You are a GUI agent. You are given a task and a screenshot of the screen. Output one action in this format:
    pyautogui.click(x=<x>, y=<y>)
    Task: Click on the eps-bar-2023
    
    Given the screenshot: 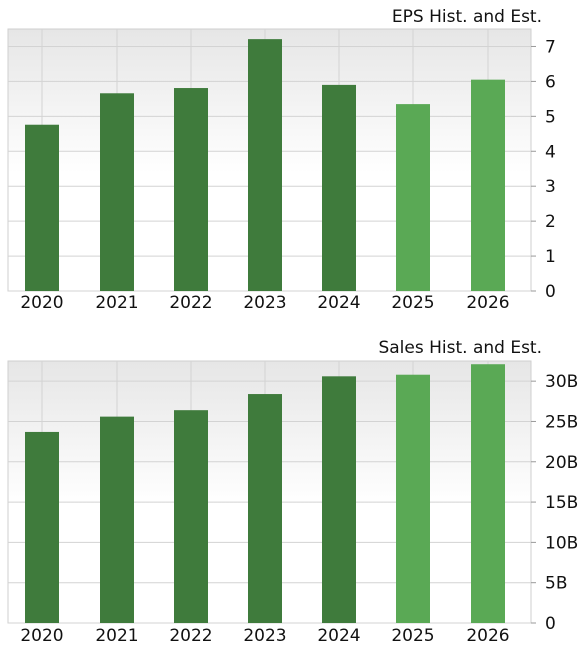 What is the action you would take?
    pyautogui.click(x=265, y=165)
    